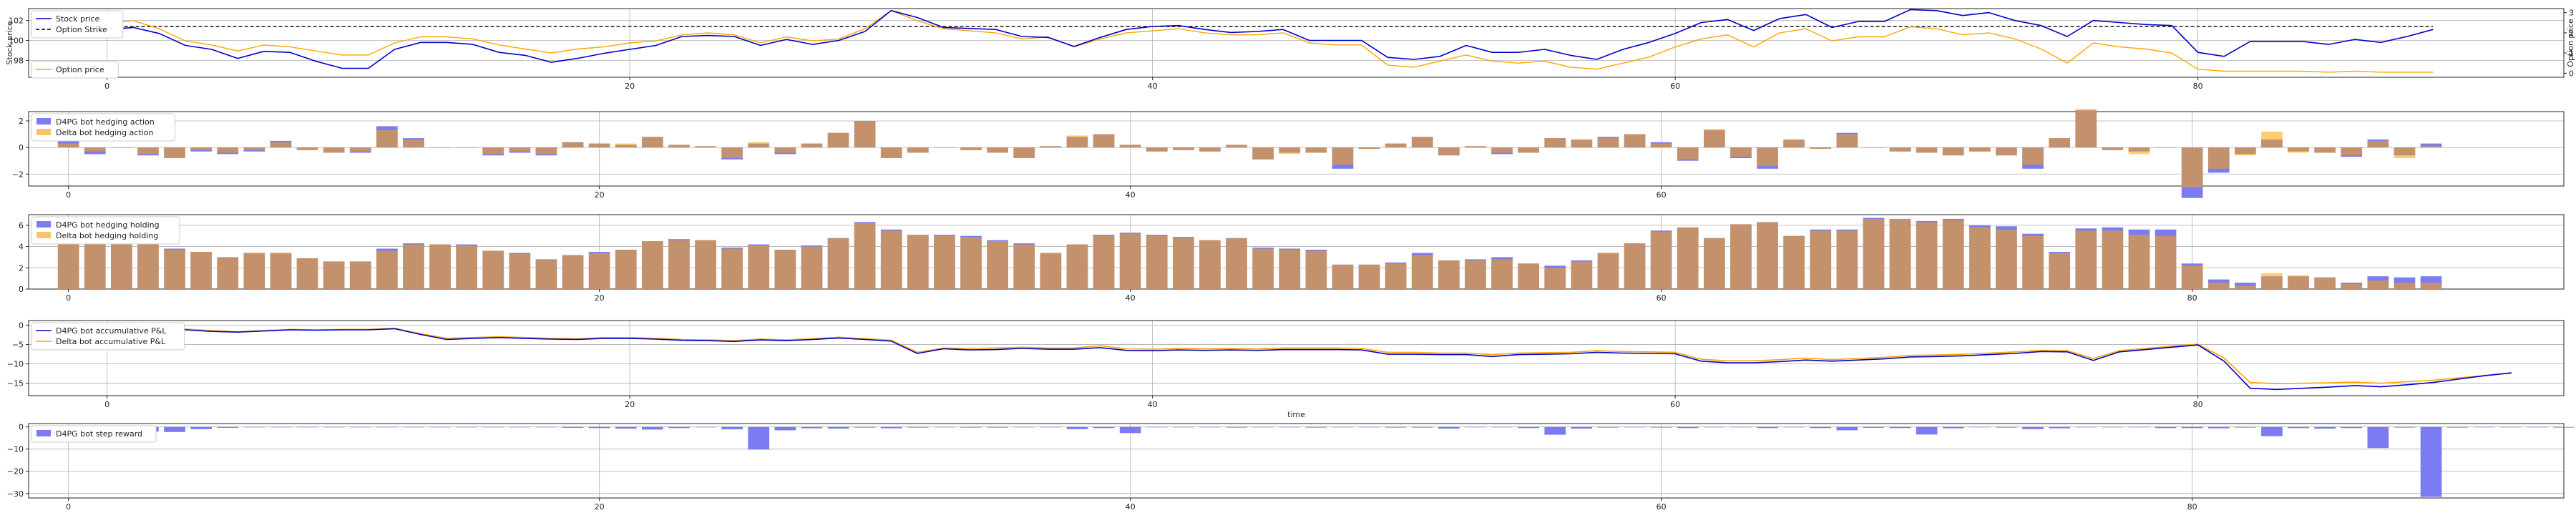 The height and width of the screenshot is (518, 2576). Describe the element at coordinates (18, 346) in the screenshot. I see `y-tick-label: −5` at that location.